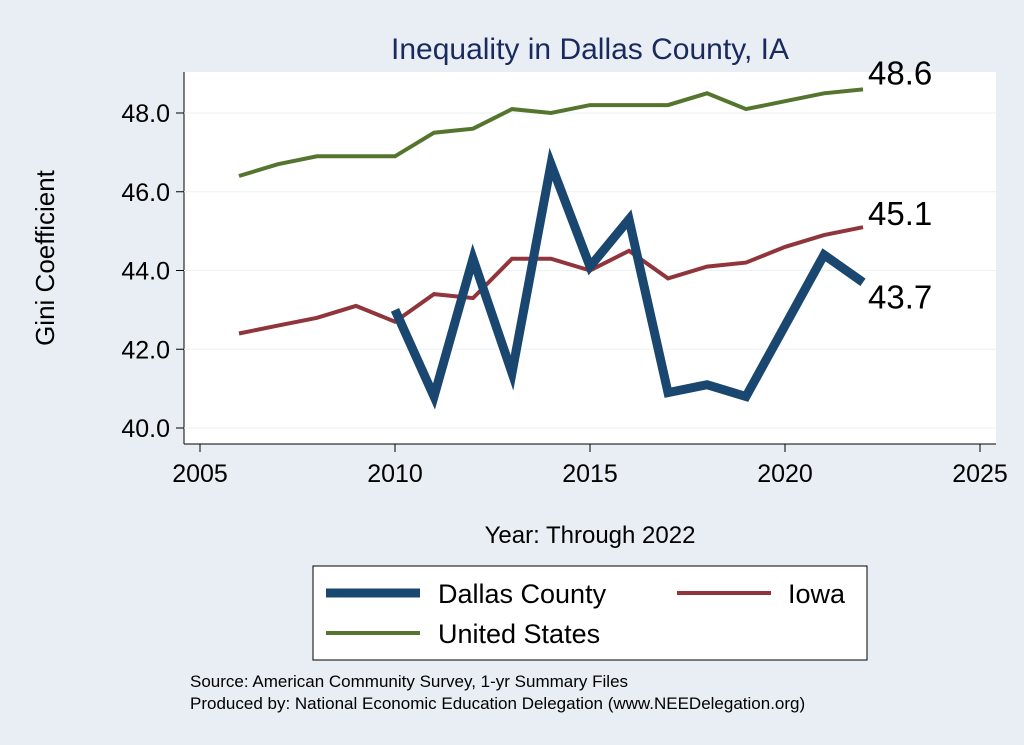 Image resolution: width=1024 pixels, height=745 pixels. What do you see at coordinates (145, 114) in the screenshot?
I see `y-tick-label: 48.0` at bounding box center [145, 114].